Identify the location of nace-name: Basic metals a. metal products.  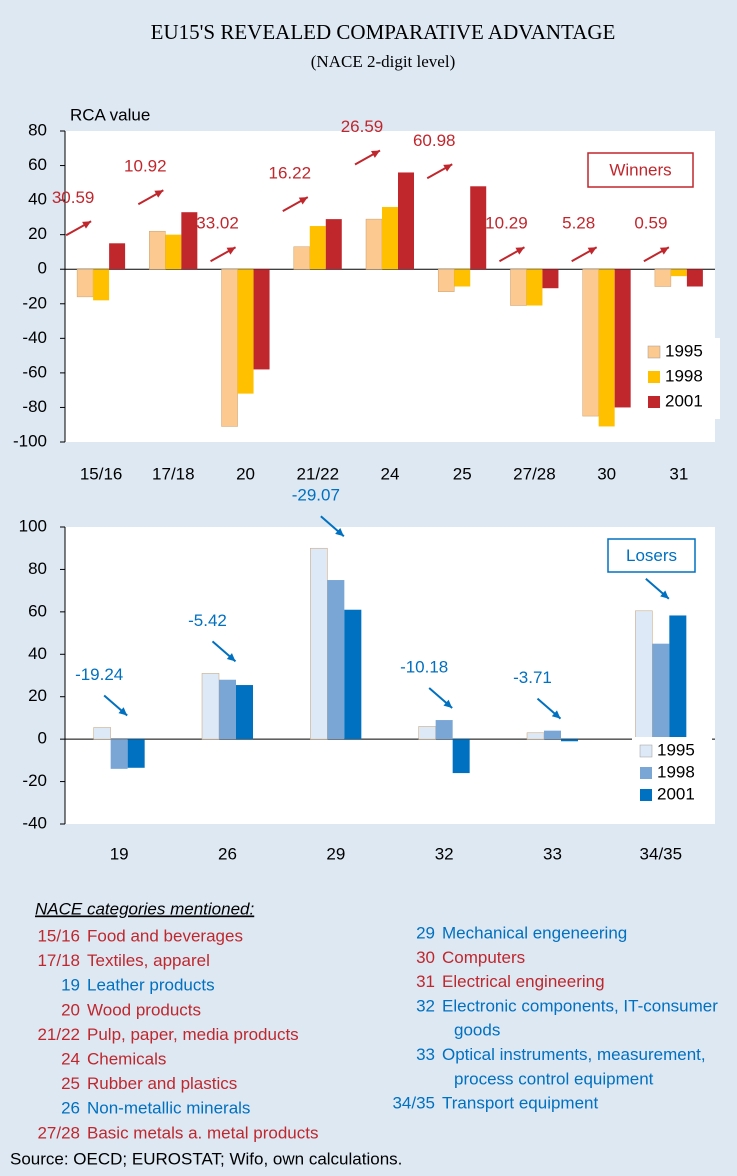
(202, 1132).